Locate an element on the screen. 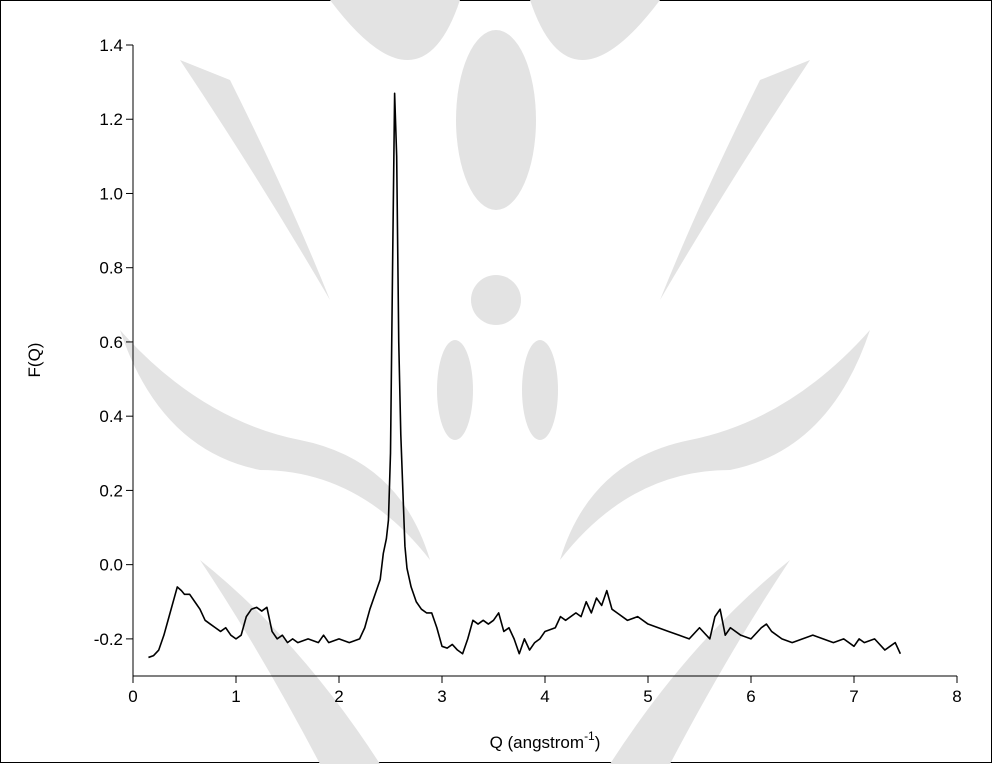  x-tick-label: 6 is located at coordinates (750, 696).